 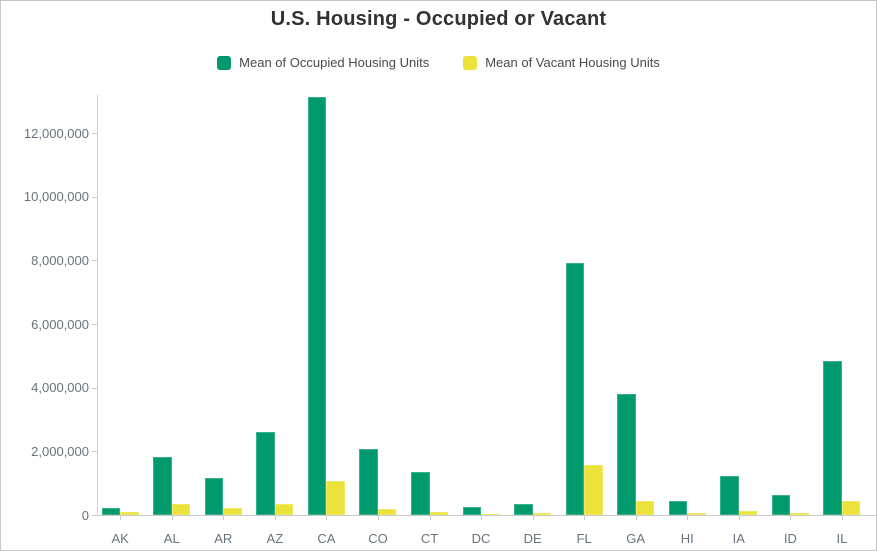 What do you see at coordinates (748, 513) in the screenshot?
I see `bar-vacant-ia` at bounding box center [748, 513].